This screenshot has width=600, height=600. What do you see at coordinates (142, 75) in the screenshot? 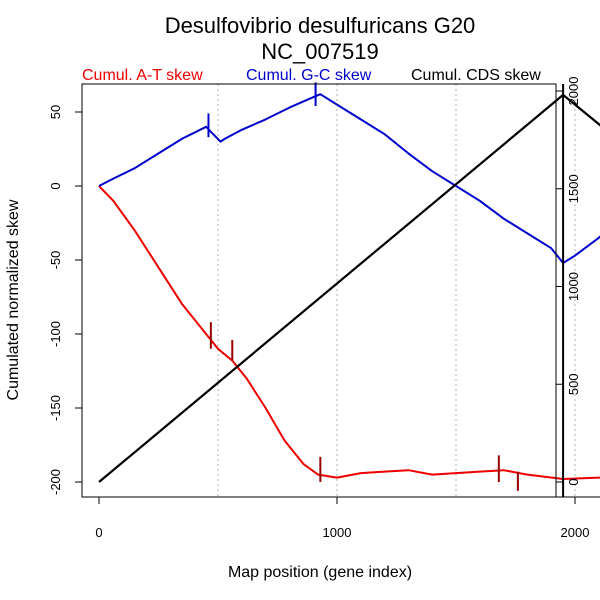
I see `legend-at-skew: Cumul. A-T skew` at bounding box center [142, 75].